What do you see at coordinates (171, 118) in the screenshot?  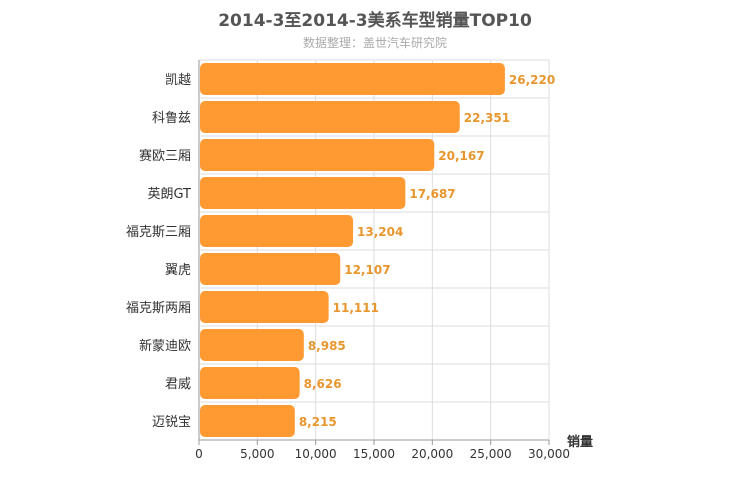 I see `category-label: 科鲁兹` at bounding box center [171, 118].